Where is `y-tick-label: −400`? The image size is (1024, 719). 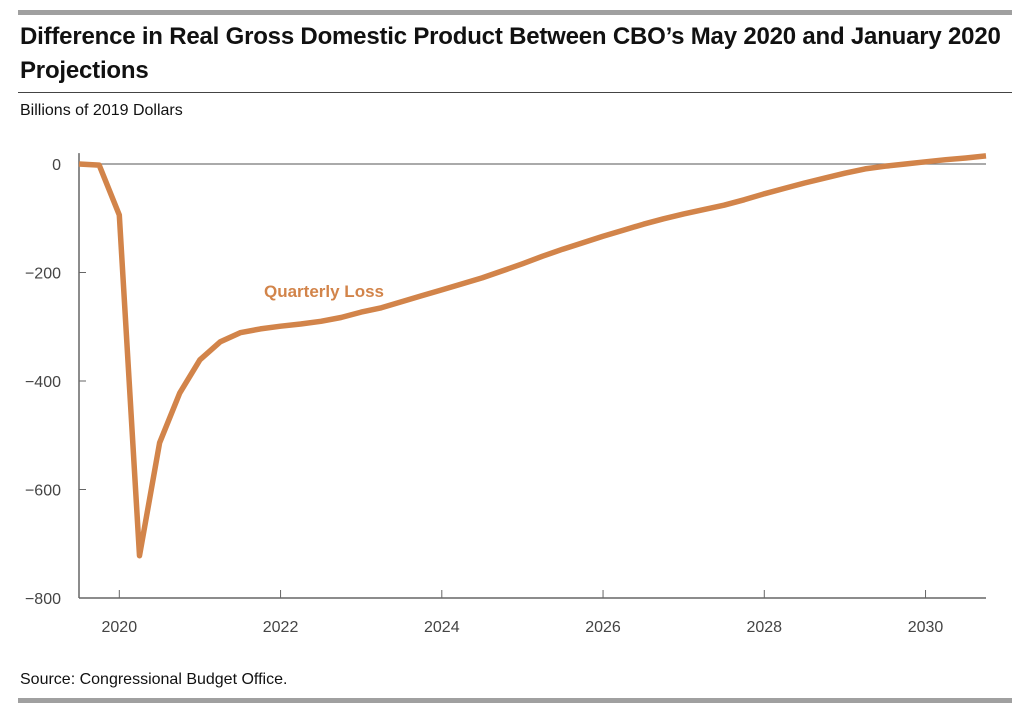
y-tick-label: −400 is located at coordinates (43, 382).